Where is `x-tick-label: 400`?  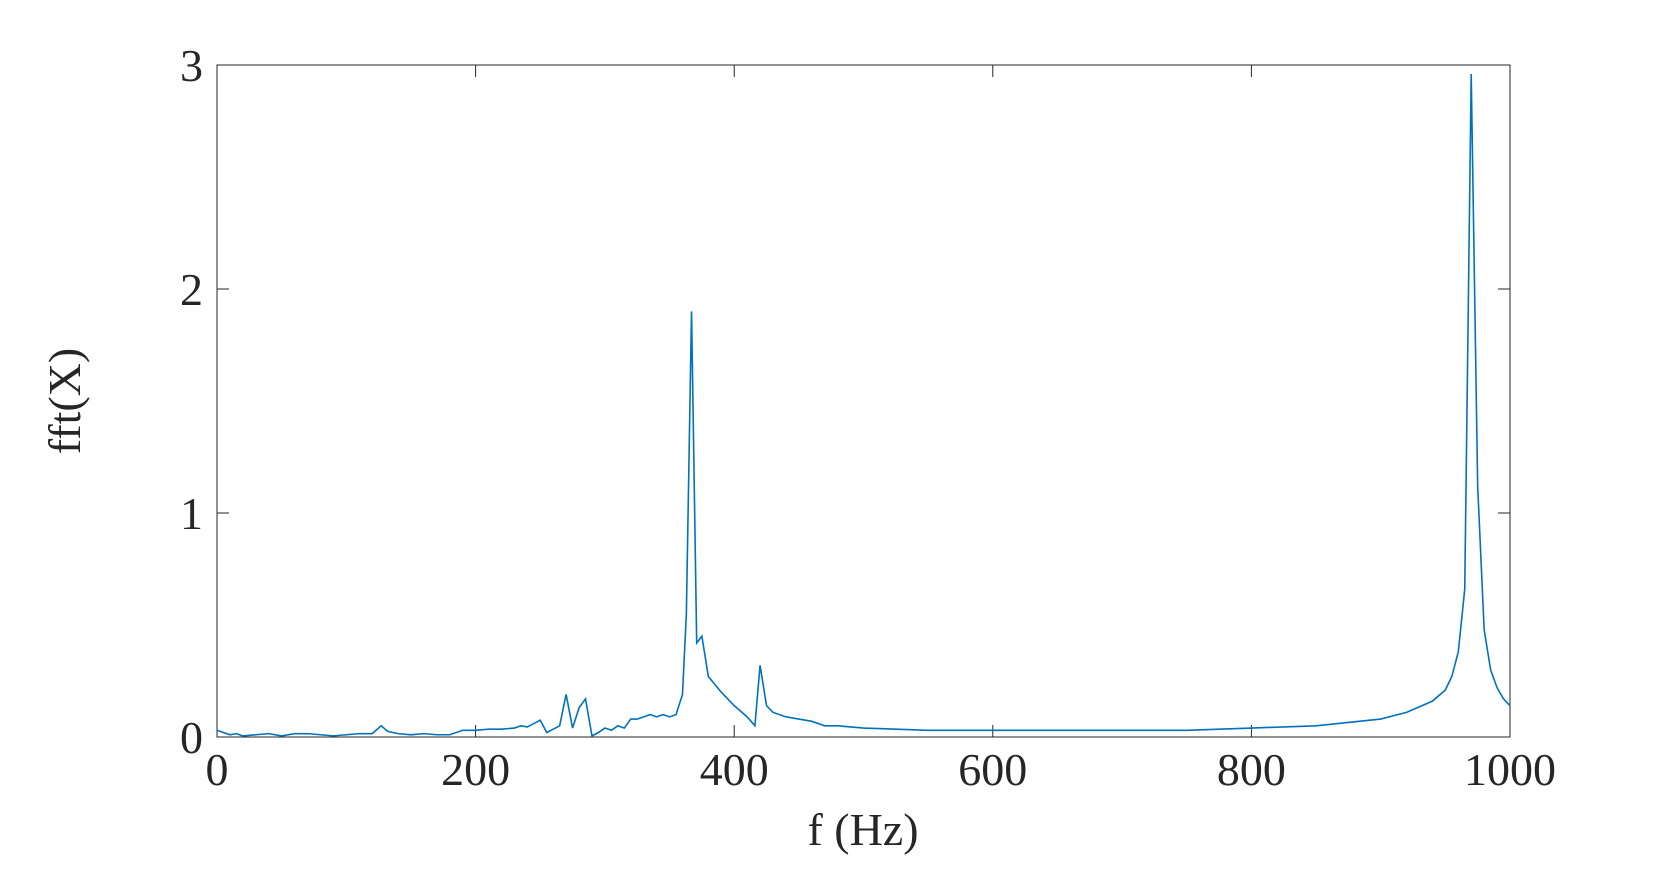 x-tick-label: 400 is located at coordinates (734, 769).